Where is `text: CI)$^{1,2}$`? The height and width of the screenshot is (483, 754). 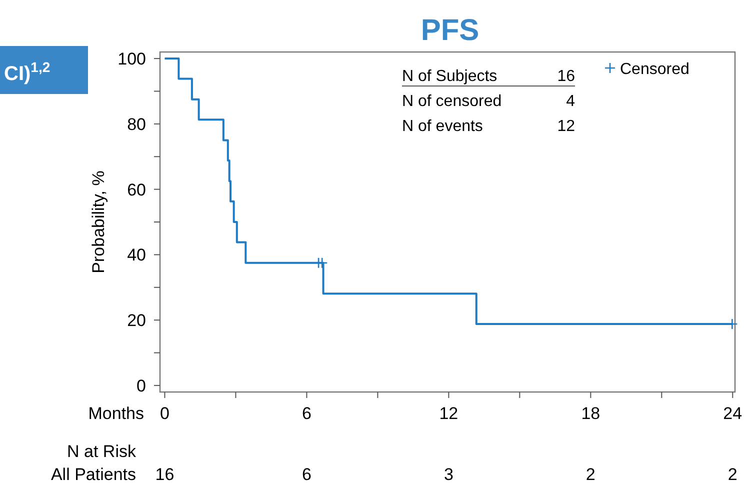 text: CI)$^{1,2}$ is located at coordinates (27, 72).